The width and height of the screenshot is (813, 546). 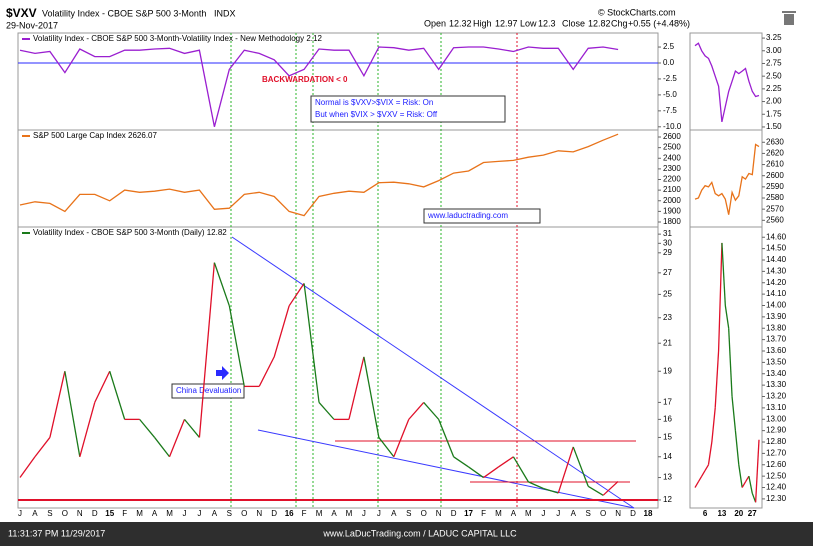 I want to click on x-tick-label: 27, so click(x=752, y=513).